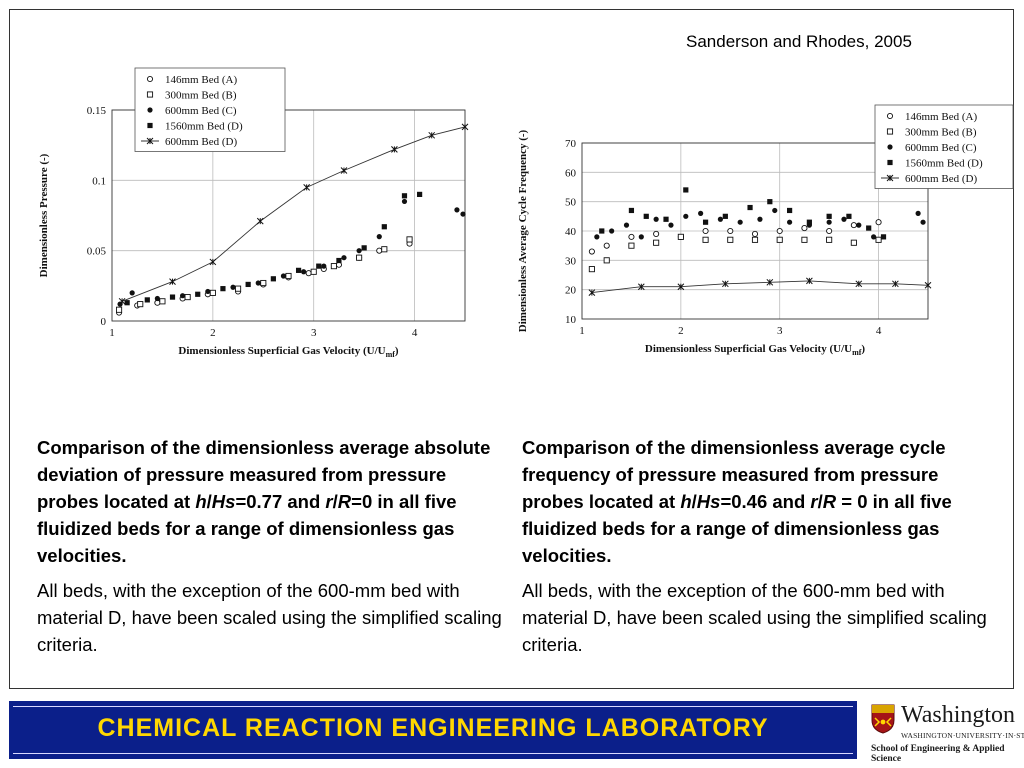  I want to click on y-tick-label: 30, so click(571, 261).